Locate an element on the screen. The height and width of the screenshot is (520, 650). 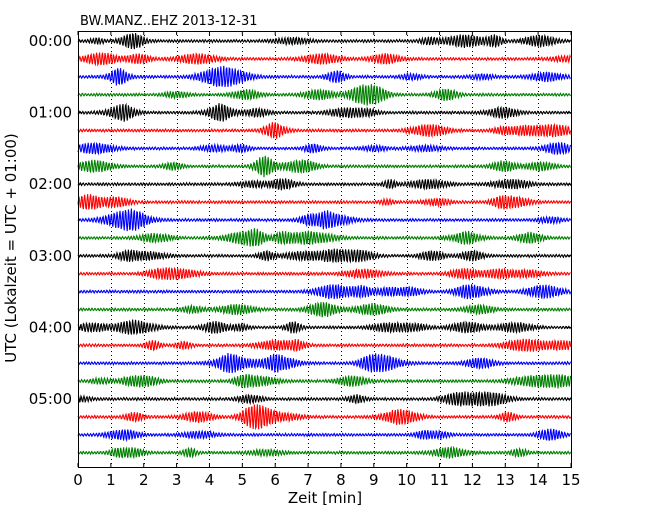
x-tick-label: 15 is located at coordinates (570, 480).